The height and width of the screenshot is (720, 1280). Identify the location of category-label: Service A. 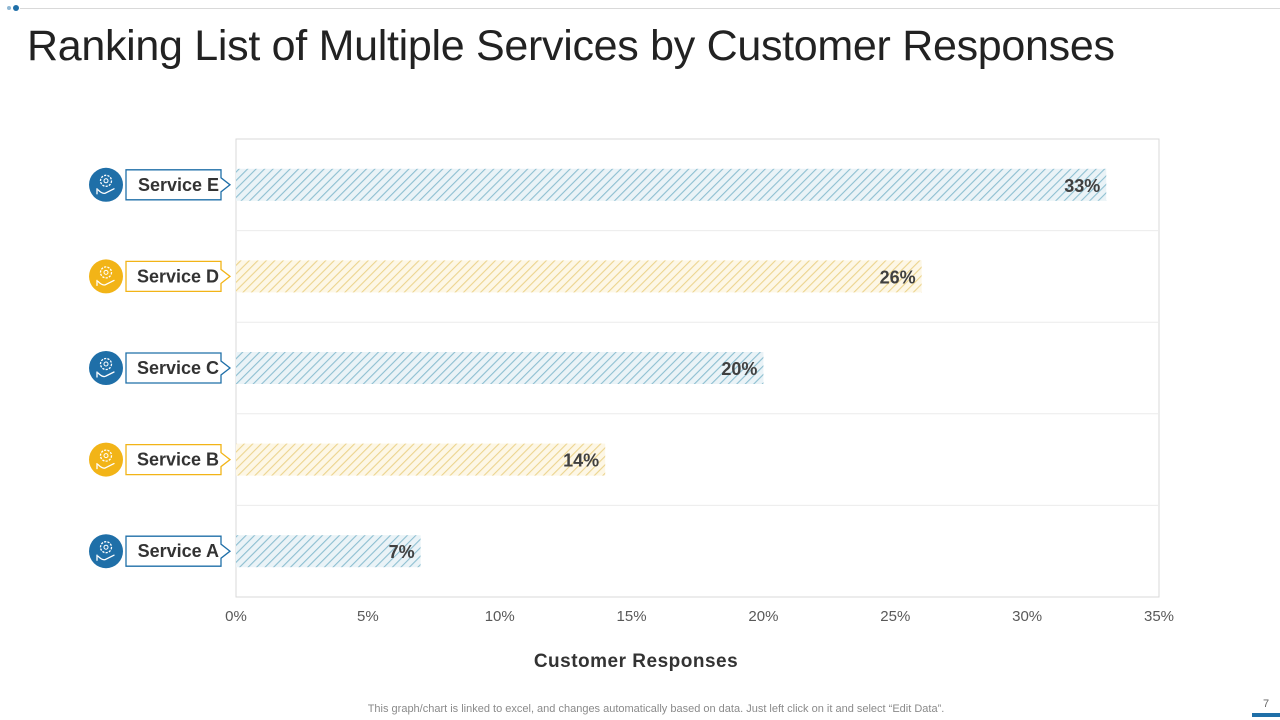
(178, 551).